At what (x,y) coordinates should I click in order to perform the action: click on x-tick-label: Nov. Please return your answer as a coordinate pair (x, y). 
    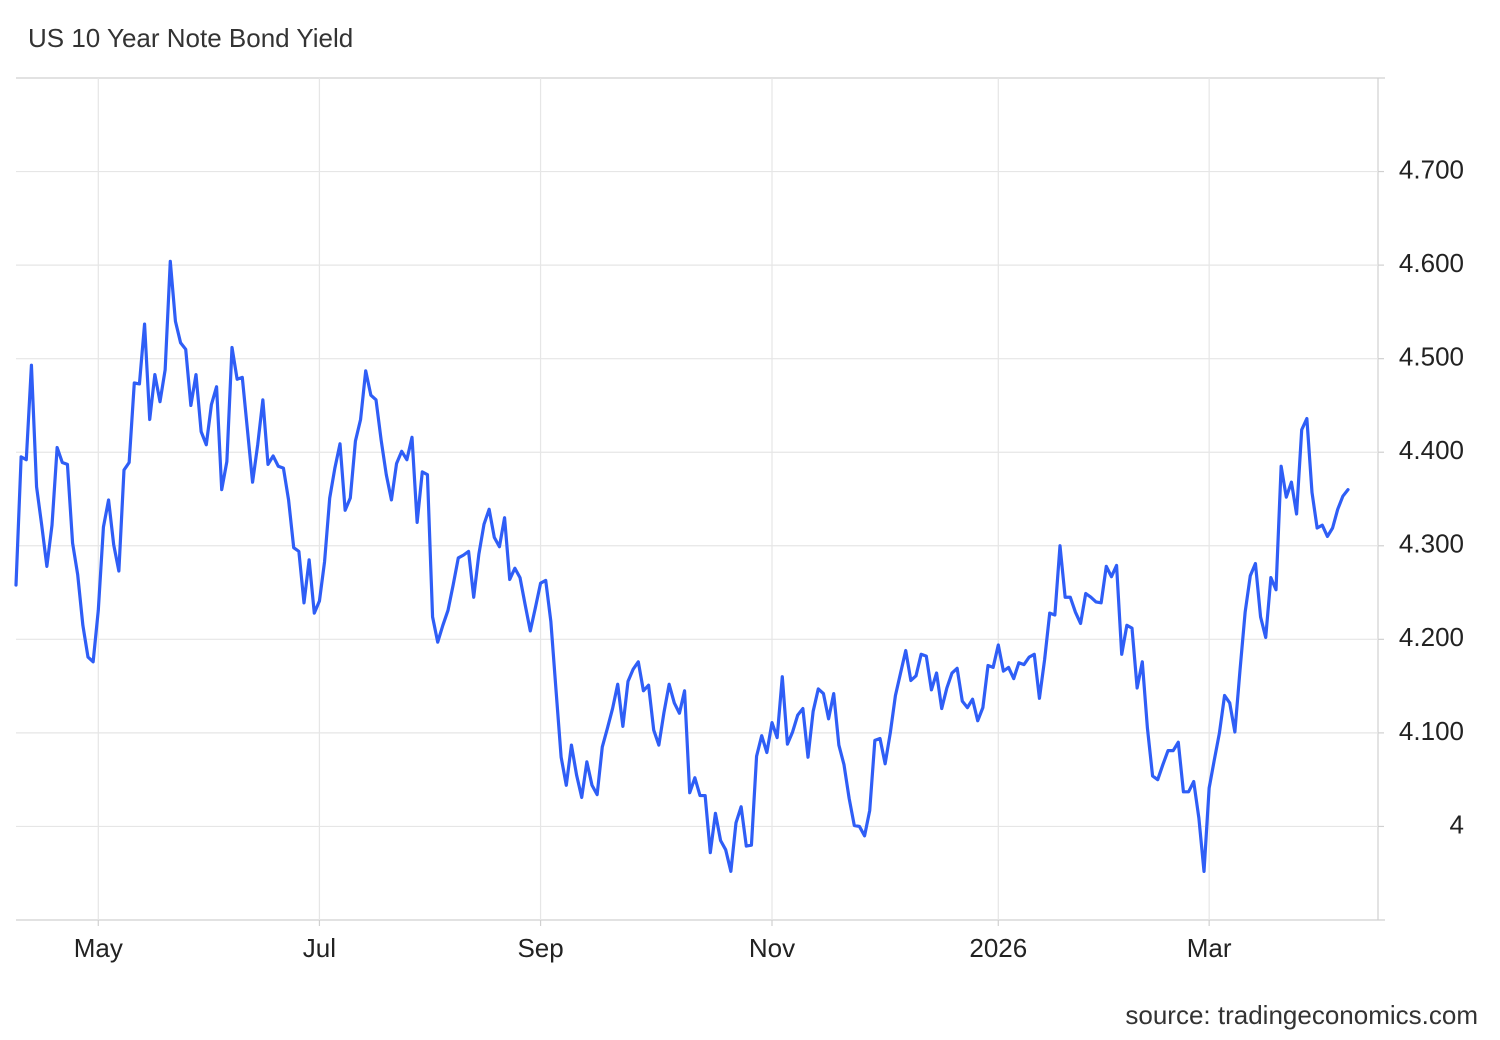
    Looking at the image, I should click on (772, 948).